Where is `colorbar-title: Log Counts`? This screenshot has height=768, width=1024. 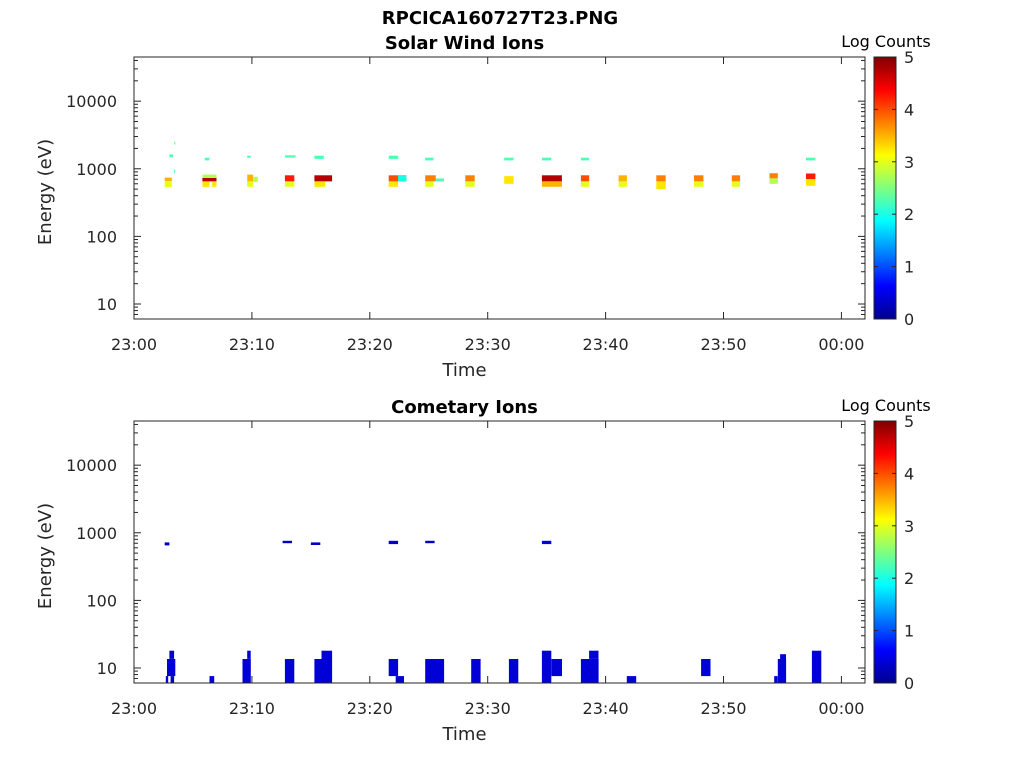
colorbar-title: Log Counts is located at coordinates (886, 405).